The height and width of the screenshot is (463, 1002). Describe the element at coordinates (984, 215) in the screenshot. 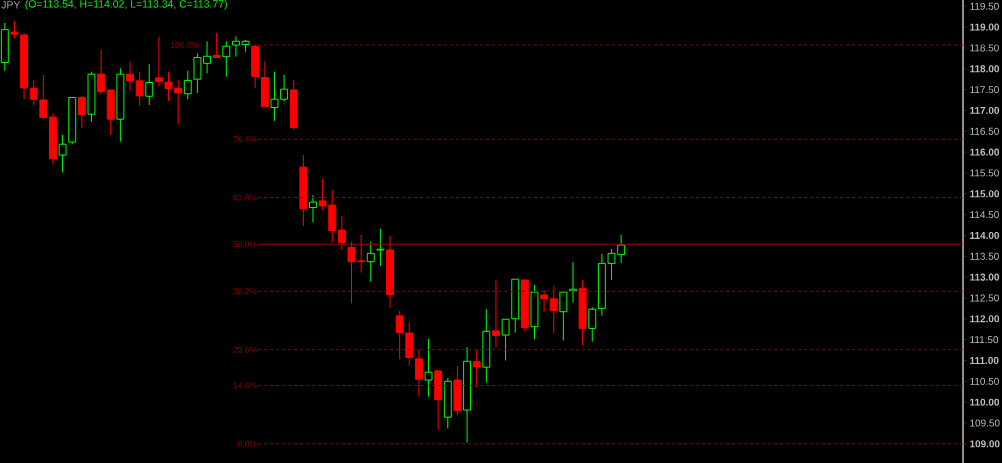

I see `y-tick-label: 114.50` at that location.